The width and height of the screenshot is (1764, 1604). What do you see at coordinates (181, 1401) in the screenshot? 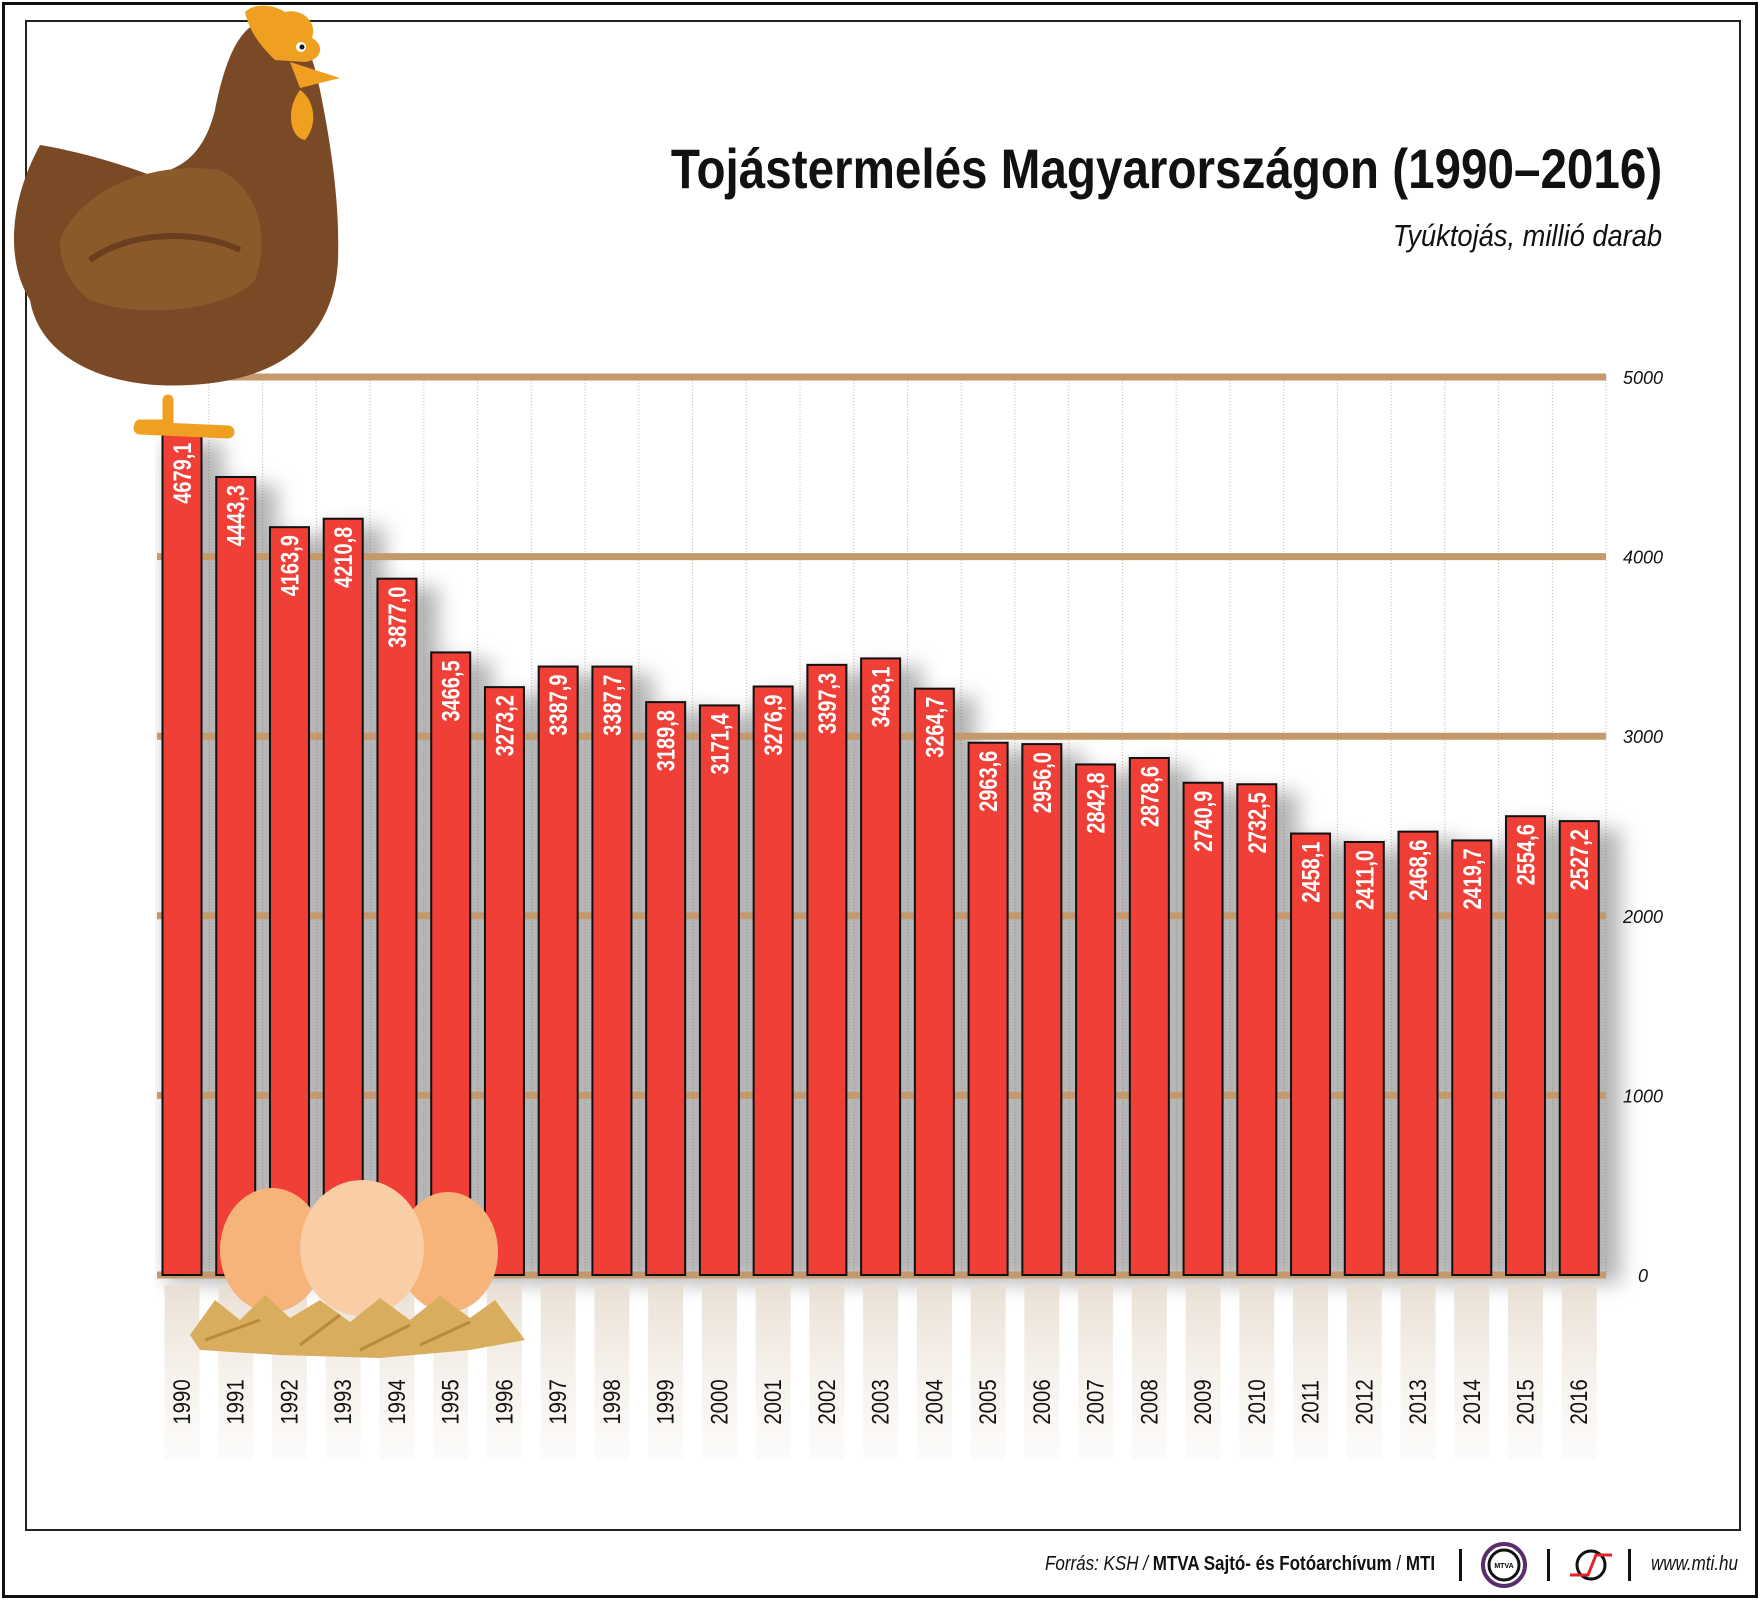
I see `x-tick-label: 1990` at bounding box center [181, 1401].